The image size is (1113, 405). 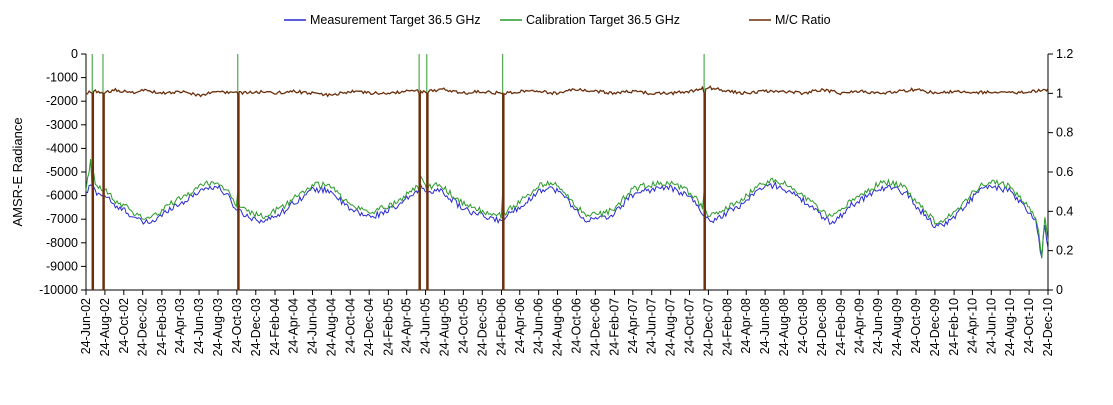 What do you see at coordinates (765, 326) in the screenshot?
I see `x-tick-label: 24-Jun-08` at bounding box center [765, 326].